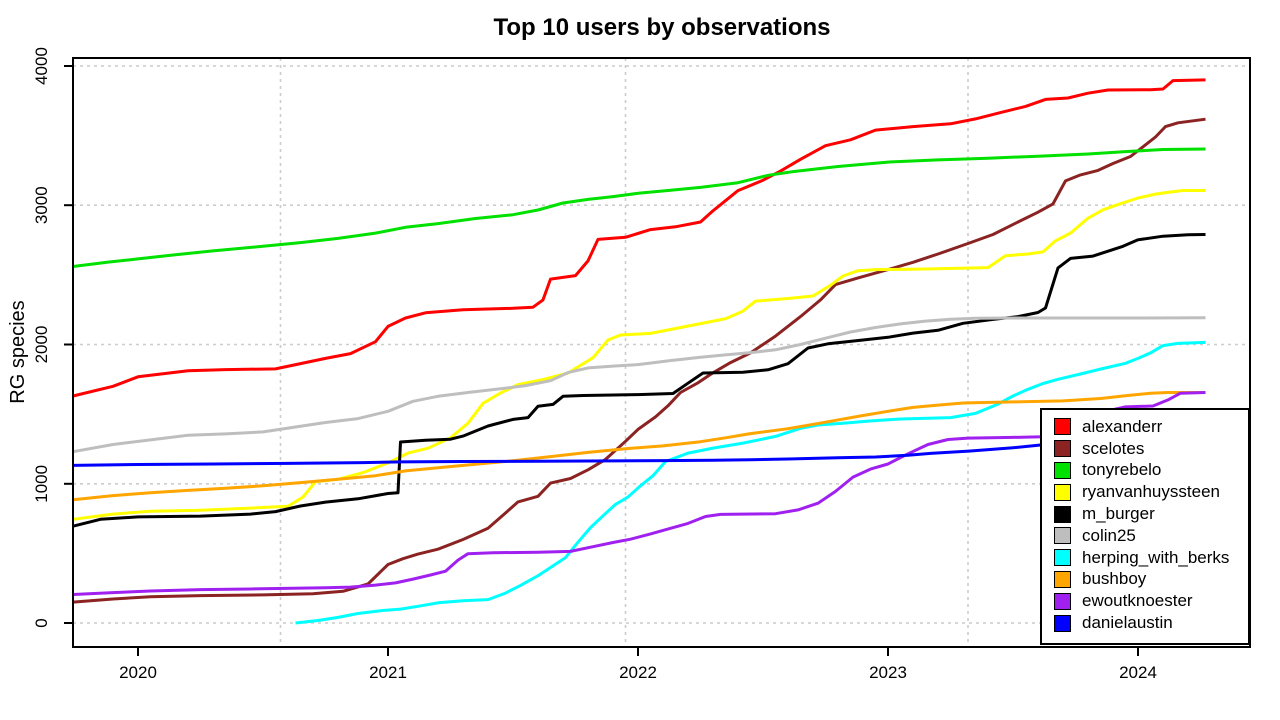  What do you see at coordinates (1151, 492) in the screenshot?
I see `legend-label: ryanvanhuyssteen` at bounding box center [1151, 492].